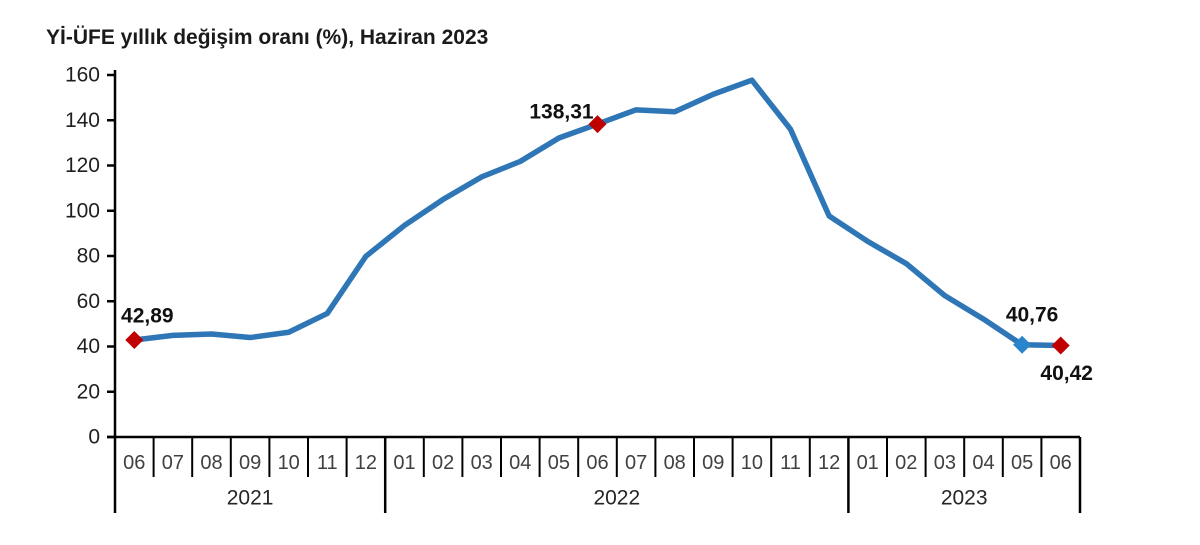 The height and width of the screenshot is (545, 1200). What do you see at coordinates (88, 301) in the screenshot?
I see `y-axis-label: 60` at bounding box center [88, 301].